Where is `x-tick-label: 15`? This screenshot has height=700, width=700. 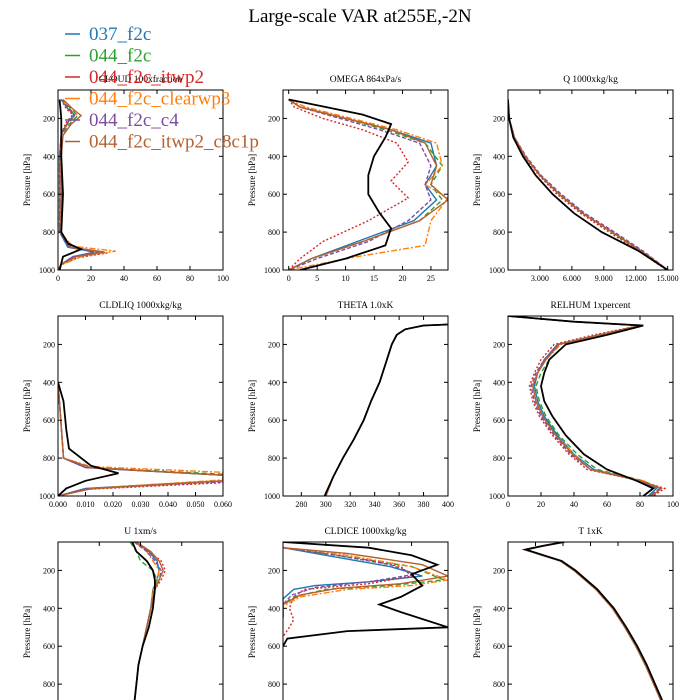
x-tick-label: 15 is located at coordinates (374, 278).